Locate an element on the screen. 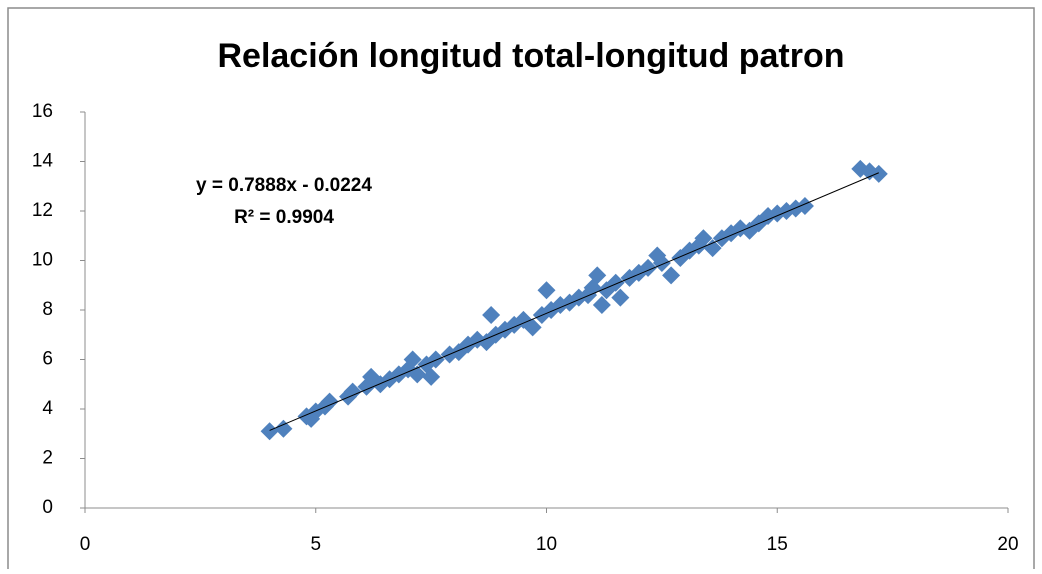 Image resolution: width=1042 pixels, height=574 pixels. y-tick-label: 2 is located at coordinates (47, 458).